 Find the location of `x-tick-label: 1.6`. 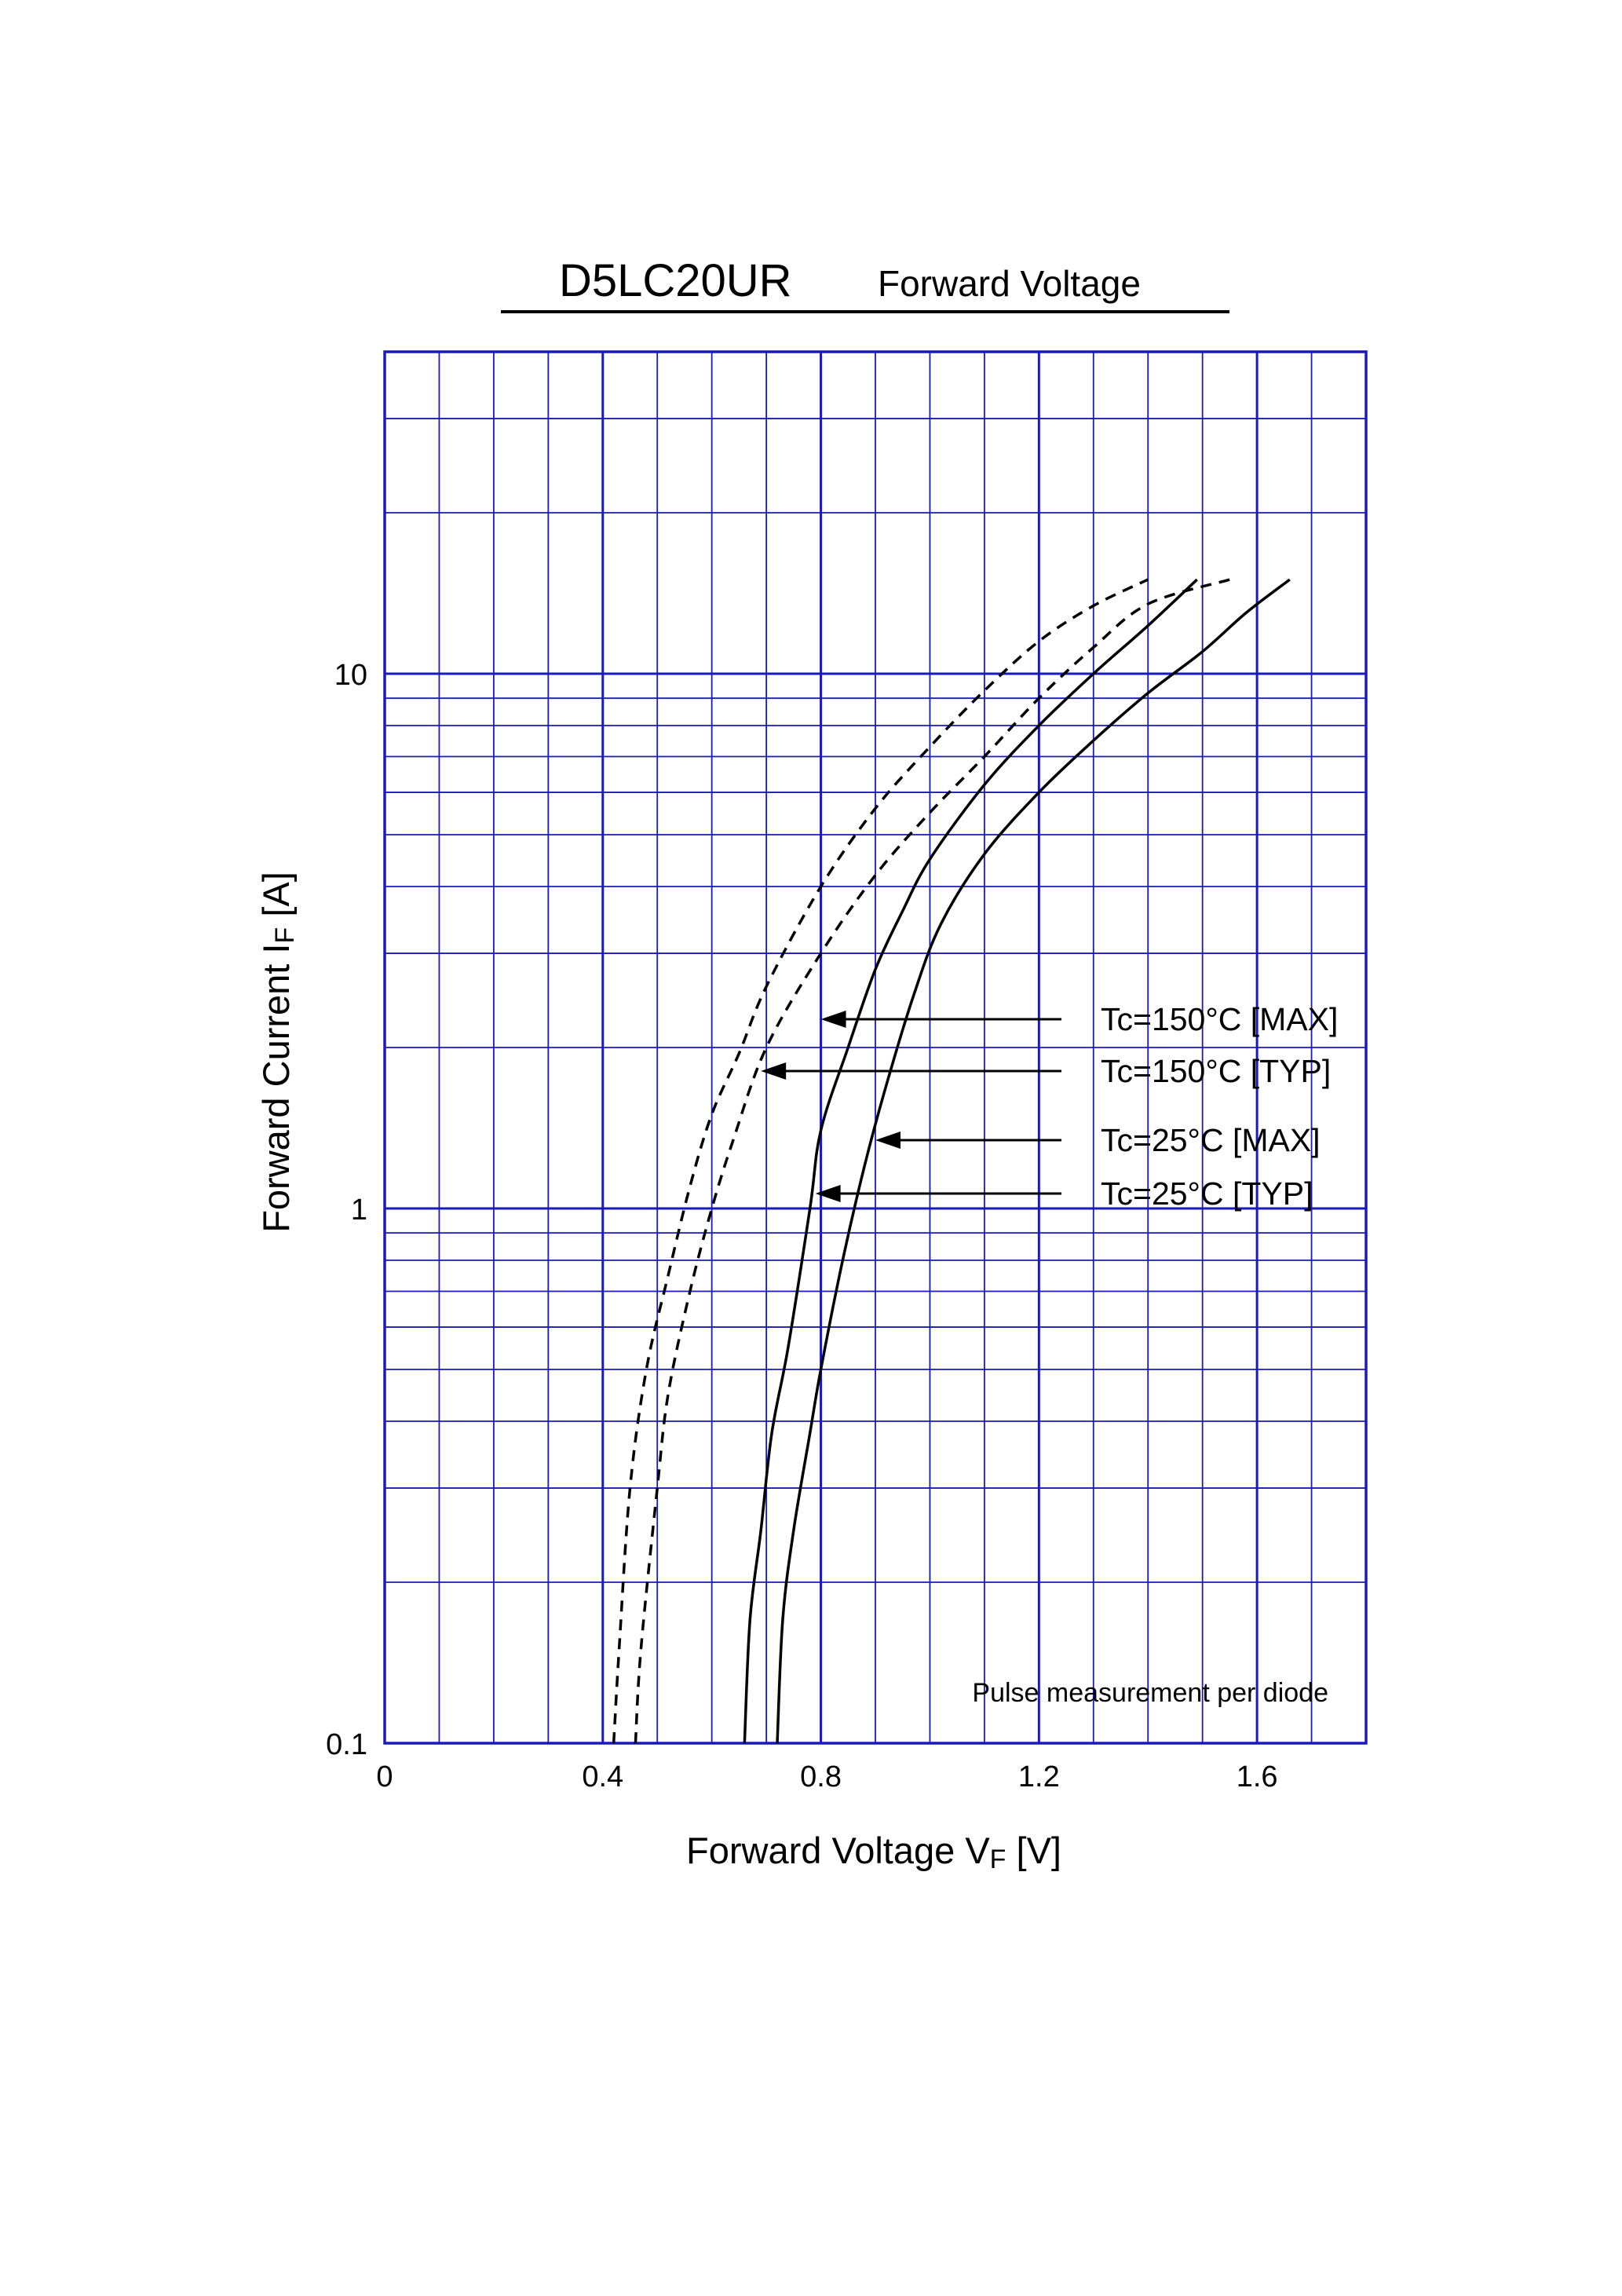

x-tick-label: 1.6 is located at coordinates (1257, 1777).